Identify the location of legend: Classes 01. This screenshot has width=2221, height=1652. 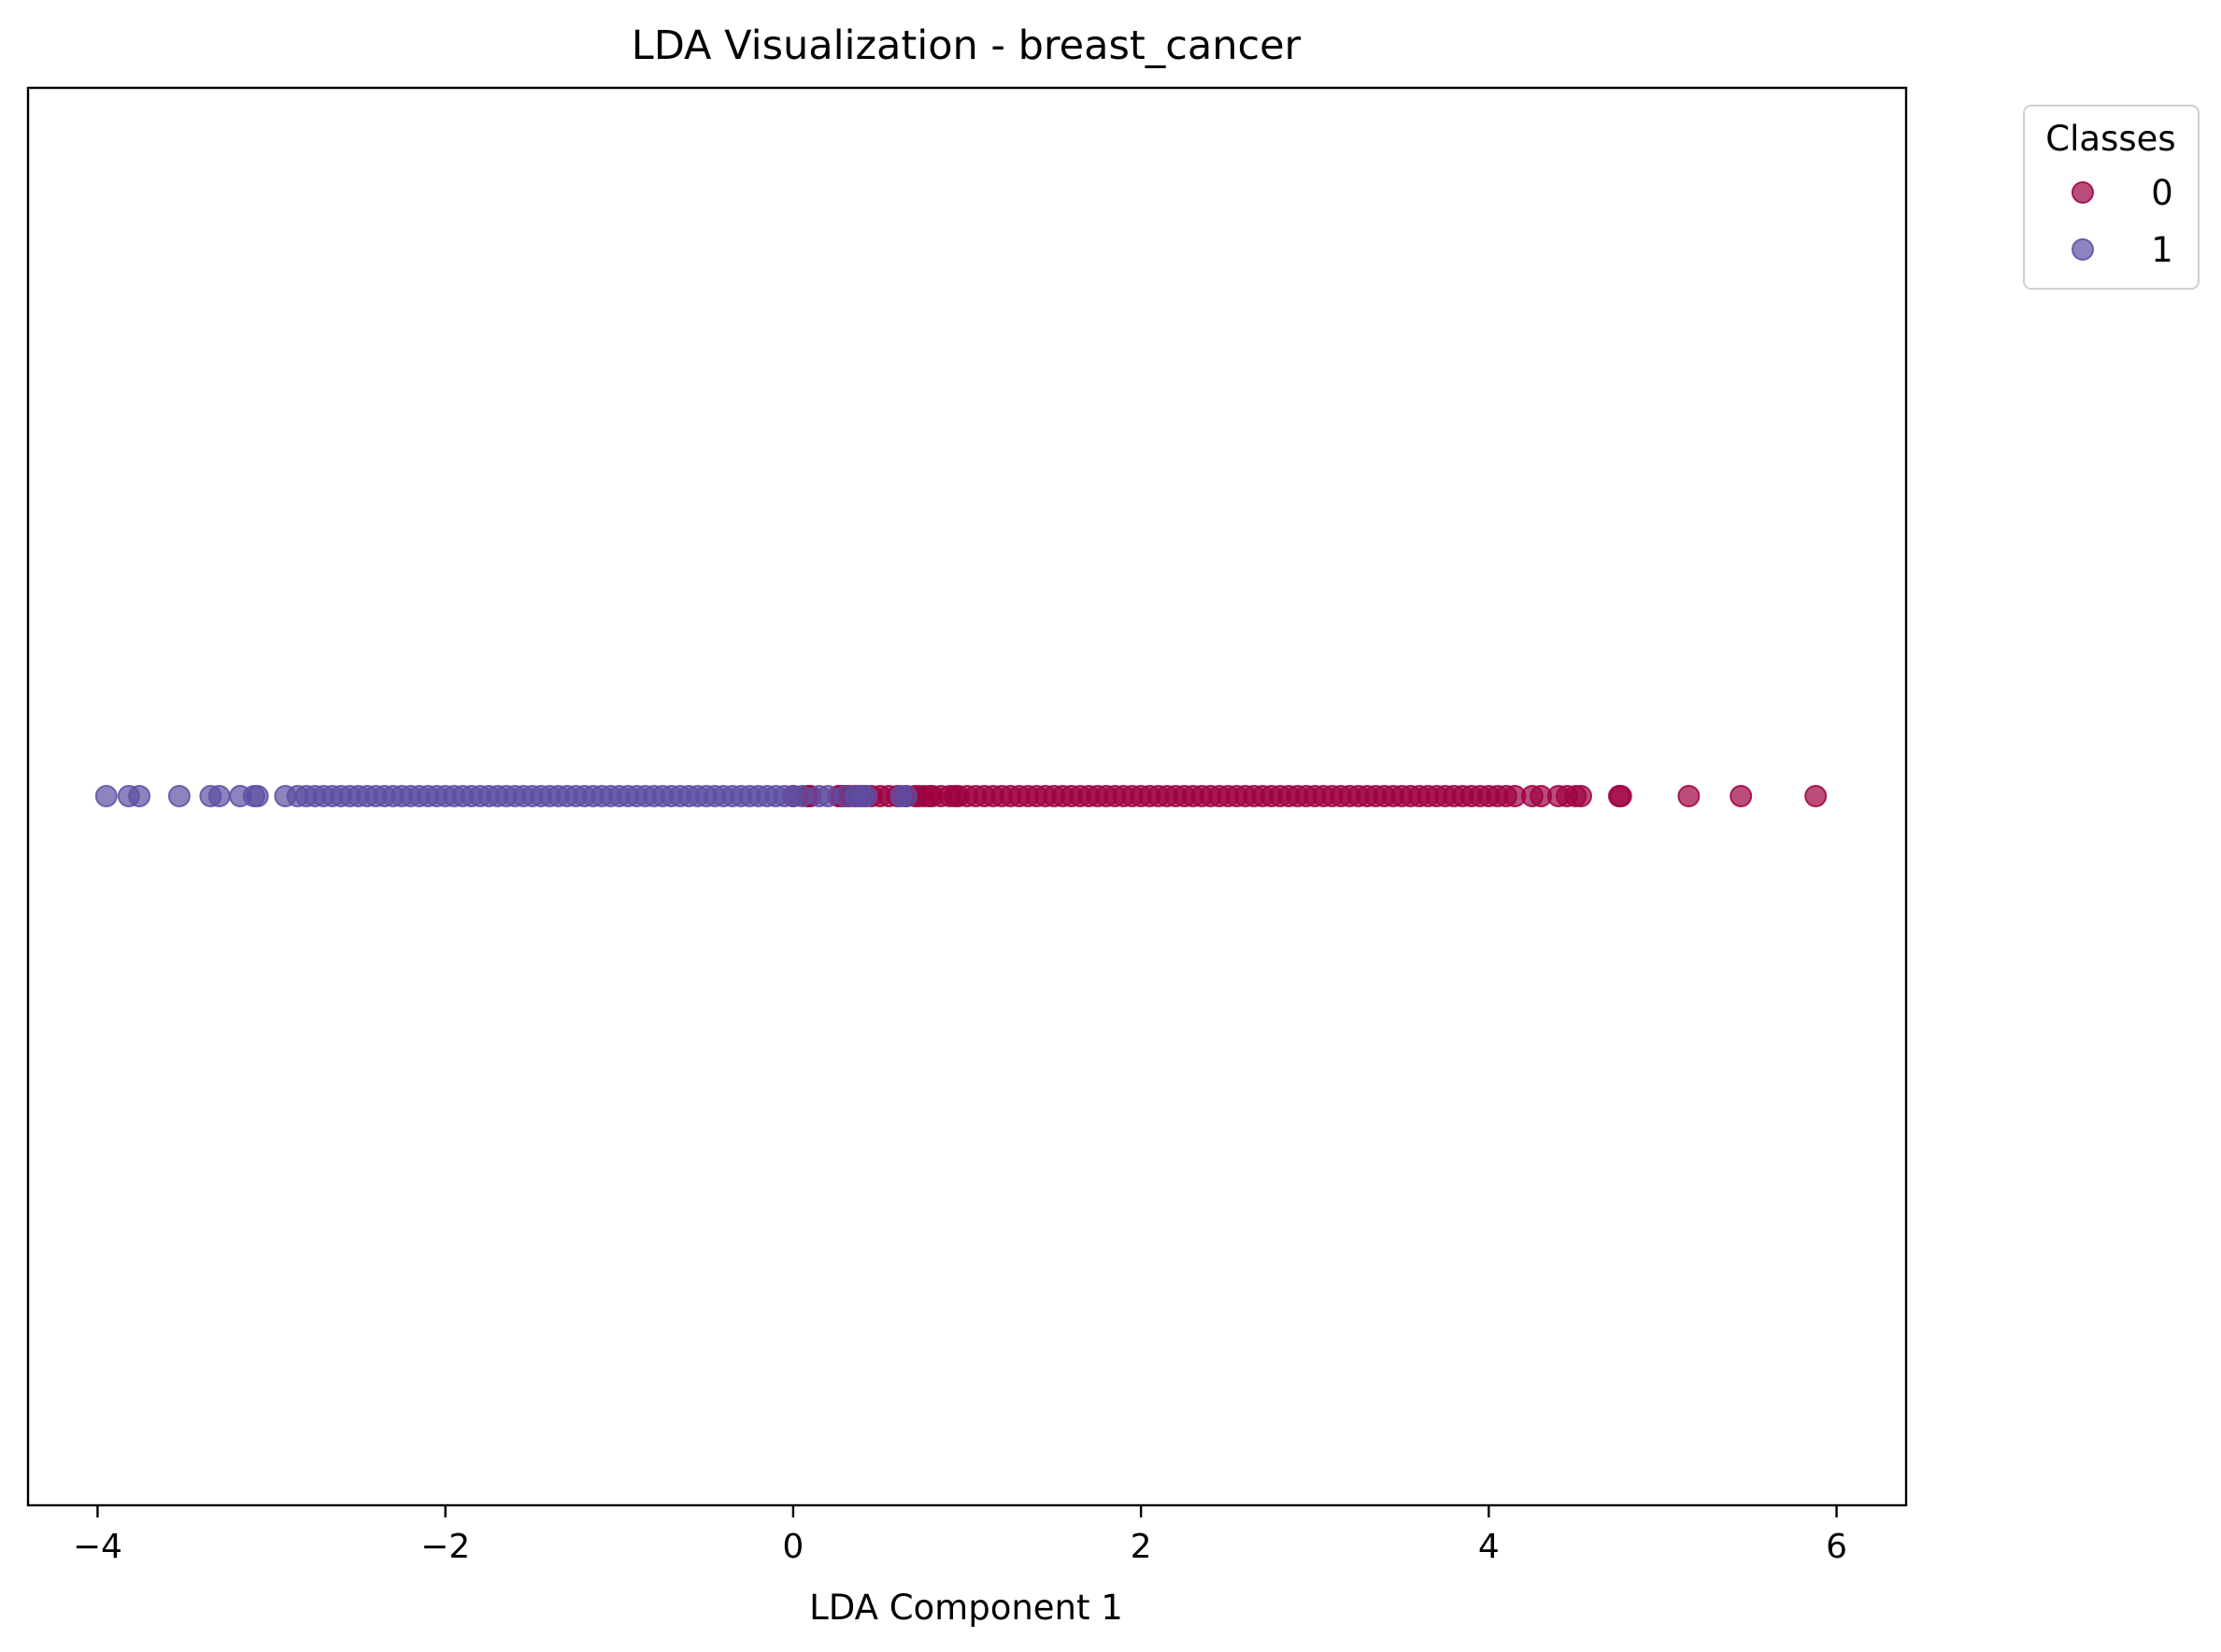
(2111, 197).